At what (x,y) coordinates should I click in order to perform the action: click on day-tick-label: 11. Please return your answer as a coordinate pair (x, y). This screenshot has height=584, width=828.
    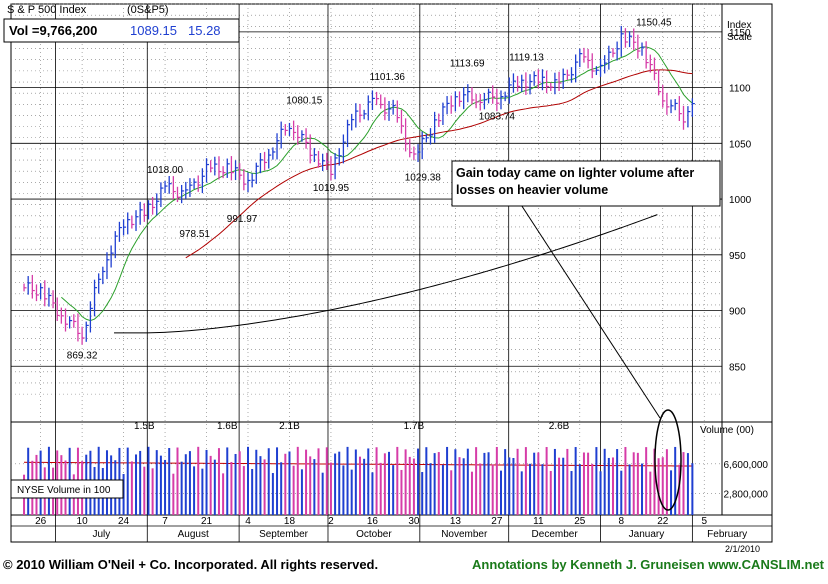
    Looking at the image, I should click on (538, 521).